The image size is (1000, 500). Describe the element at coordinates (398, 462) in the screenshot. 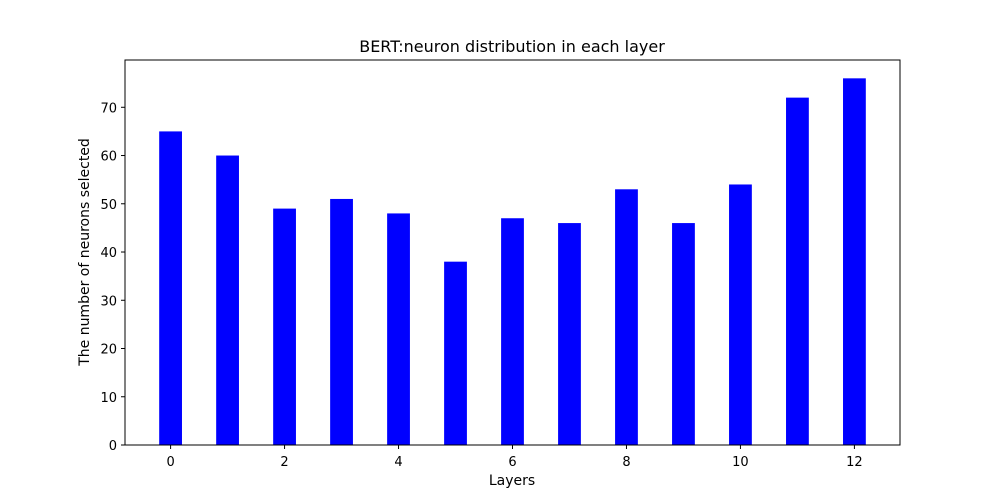

I see `x-tick-label: 4` at that location.